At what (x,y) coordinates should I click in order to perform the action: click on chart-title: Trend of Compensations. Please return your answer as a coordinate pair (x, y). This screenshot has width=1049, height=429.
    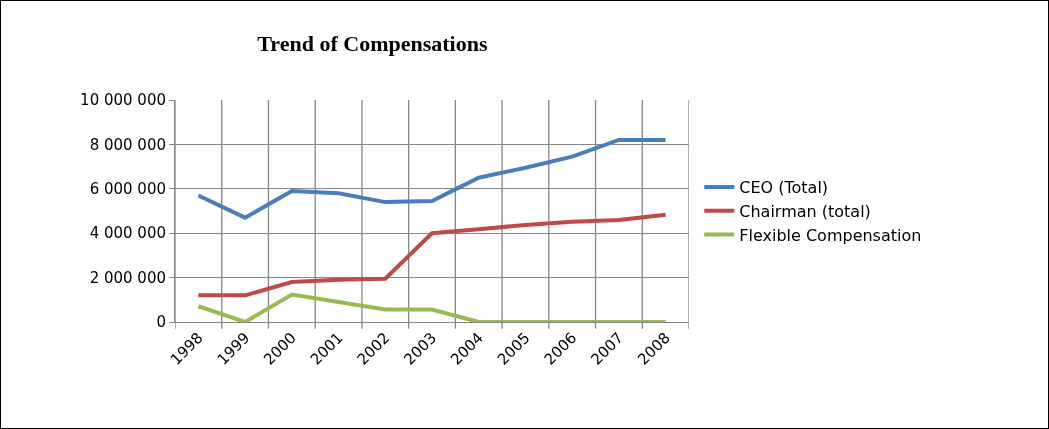
    Looking at the image, I should click on (372, 43).